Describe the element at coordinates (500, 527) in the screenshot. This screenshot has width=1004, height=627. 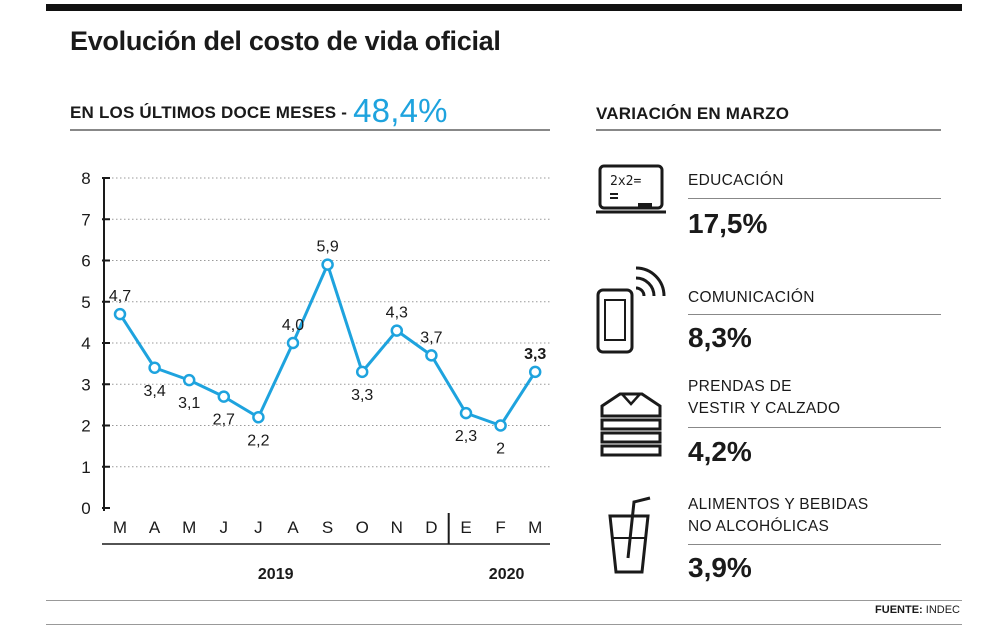
I see `x-tick-label: F` at that location.